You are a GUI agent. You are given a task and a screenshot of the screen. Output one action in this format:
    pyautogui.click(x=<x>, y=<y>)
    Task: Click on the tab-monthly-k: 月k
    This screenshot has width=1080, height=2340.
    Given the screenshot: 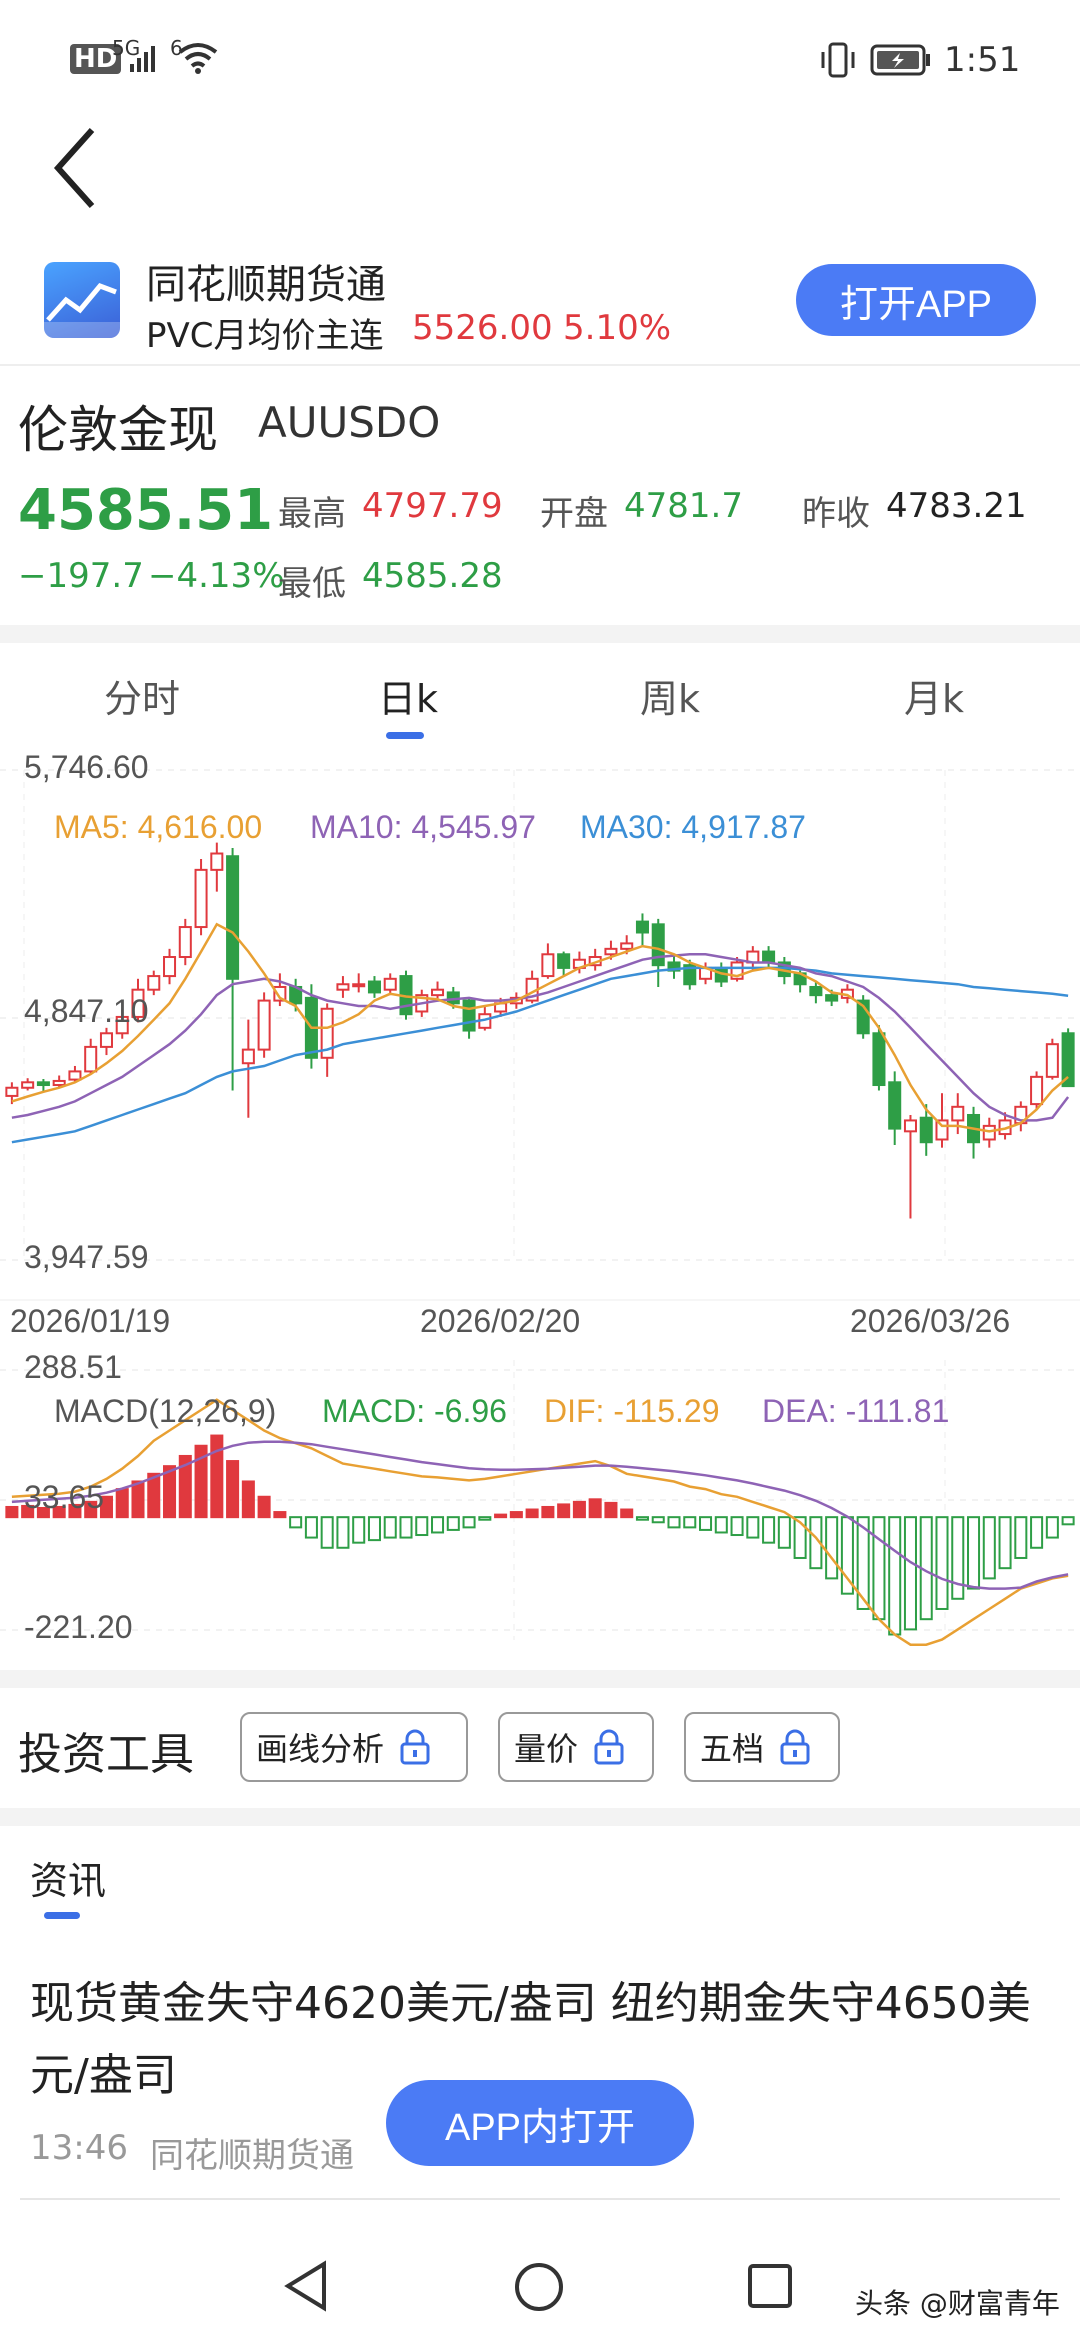 What is the action you would take?
    pyautogui.click(x=934, y=699)
    